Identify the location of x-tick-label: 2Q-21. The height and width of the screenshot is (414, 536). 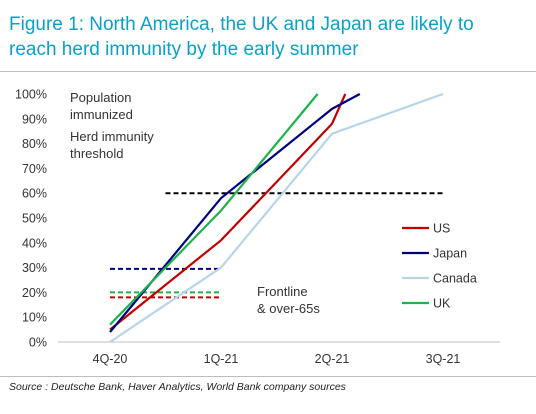
(332, 359).